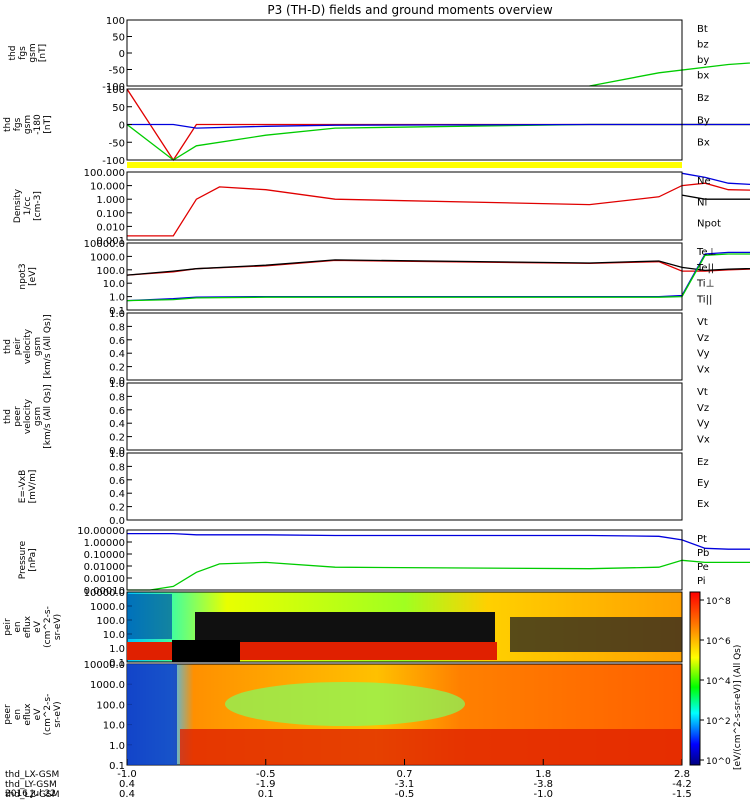 The image size is (750, 800). Describe the element at coordinates (117, 746) in the screenshot. I see `ytick-label-espec: 1.0` at that location.